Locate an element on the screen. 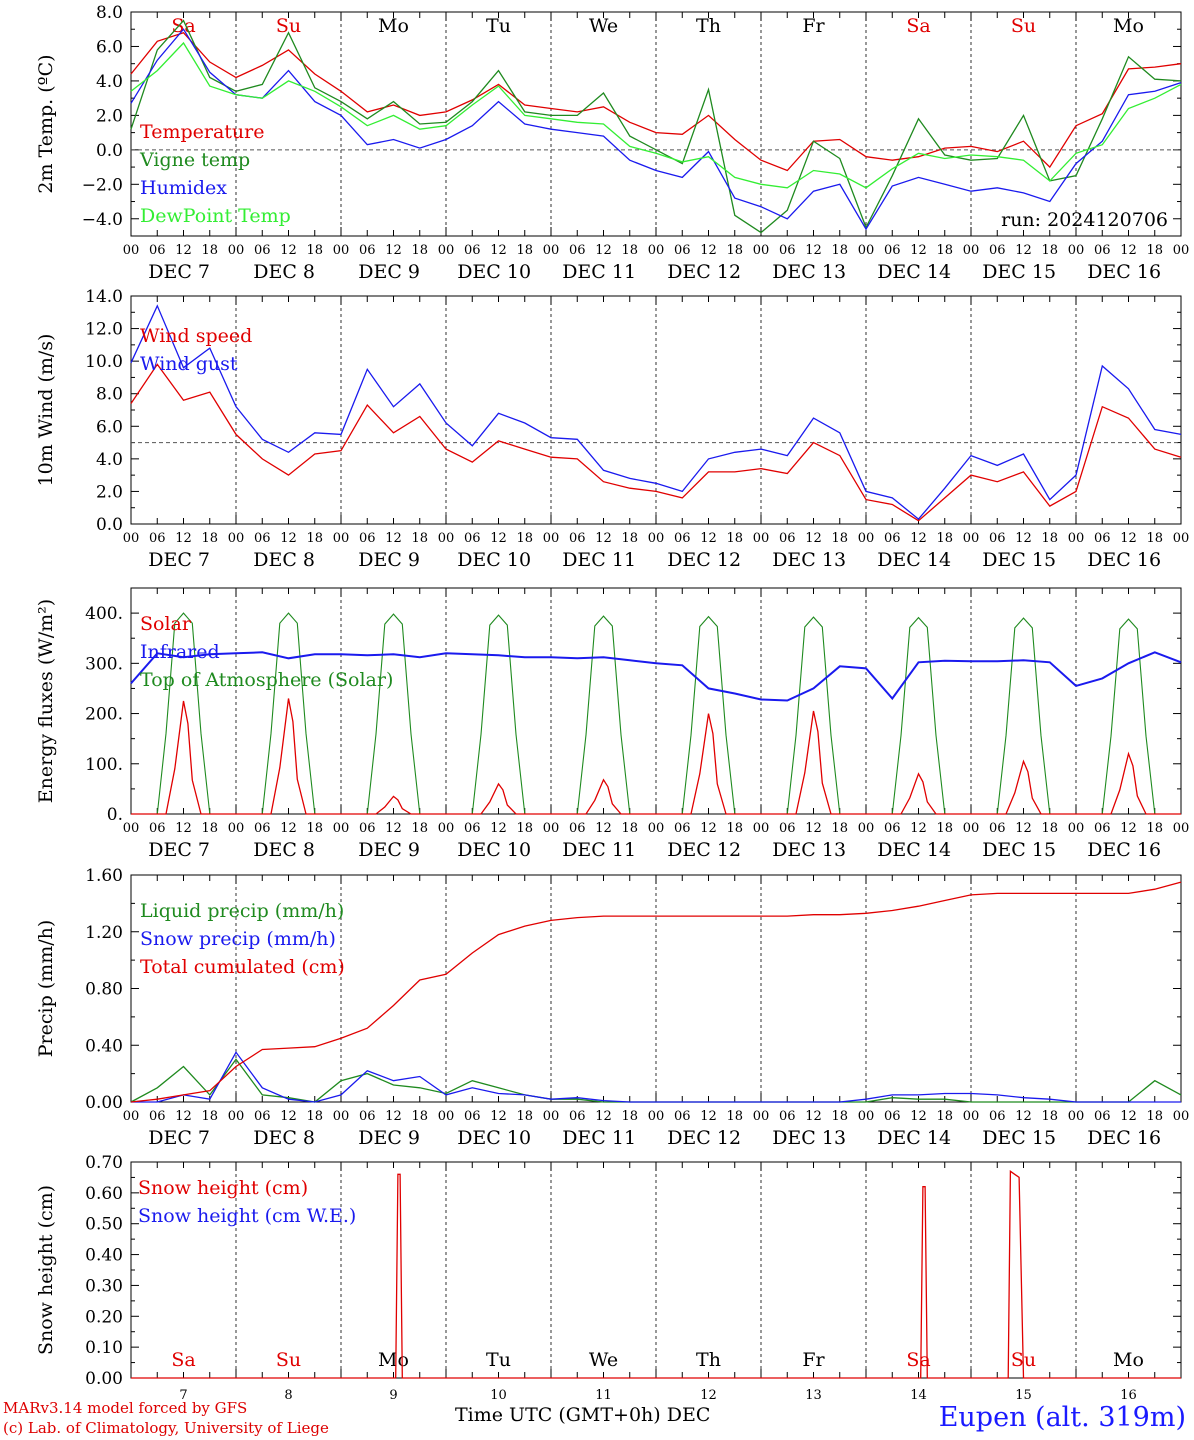  series-line-infrared is located at coordinates (656, 676).